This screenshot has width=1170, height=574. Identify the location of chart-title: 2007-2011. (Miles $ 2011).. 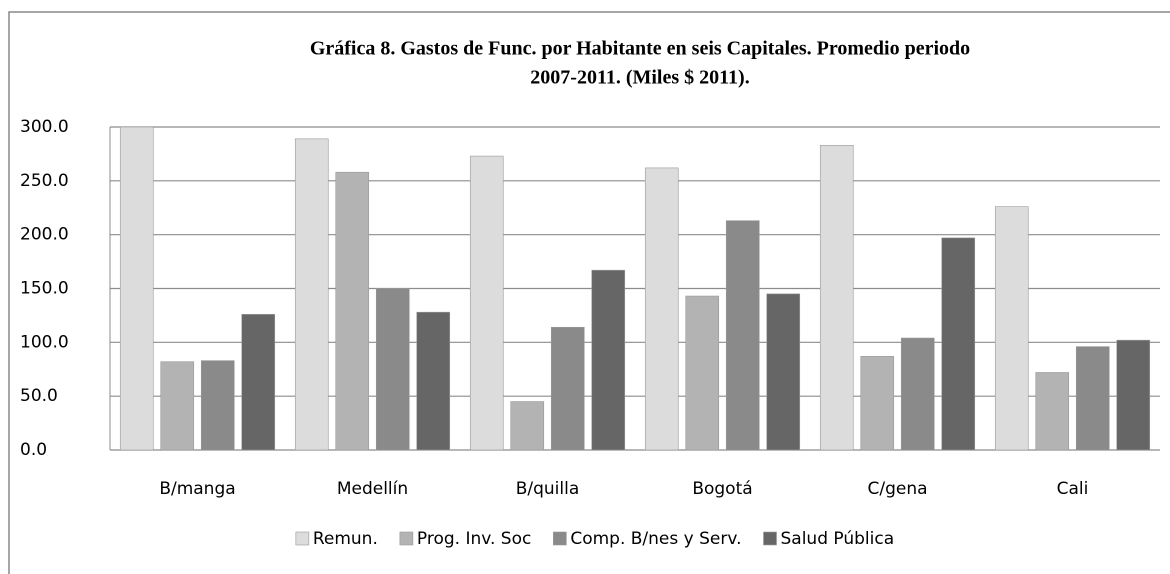
(639, 78).